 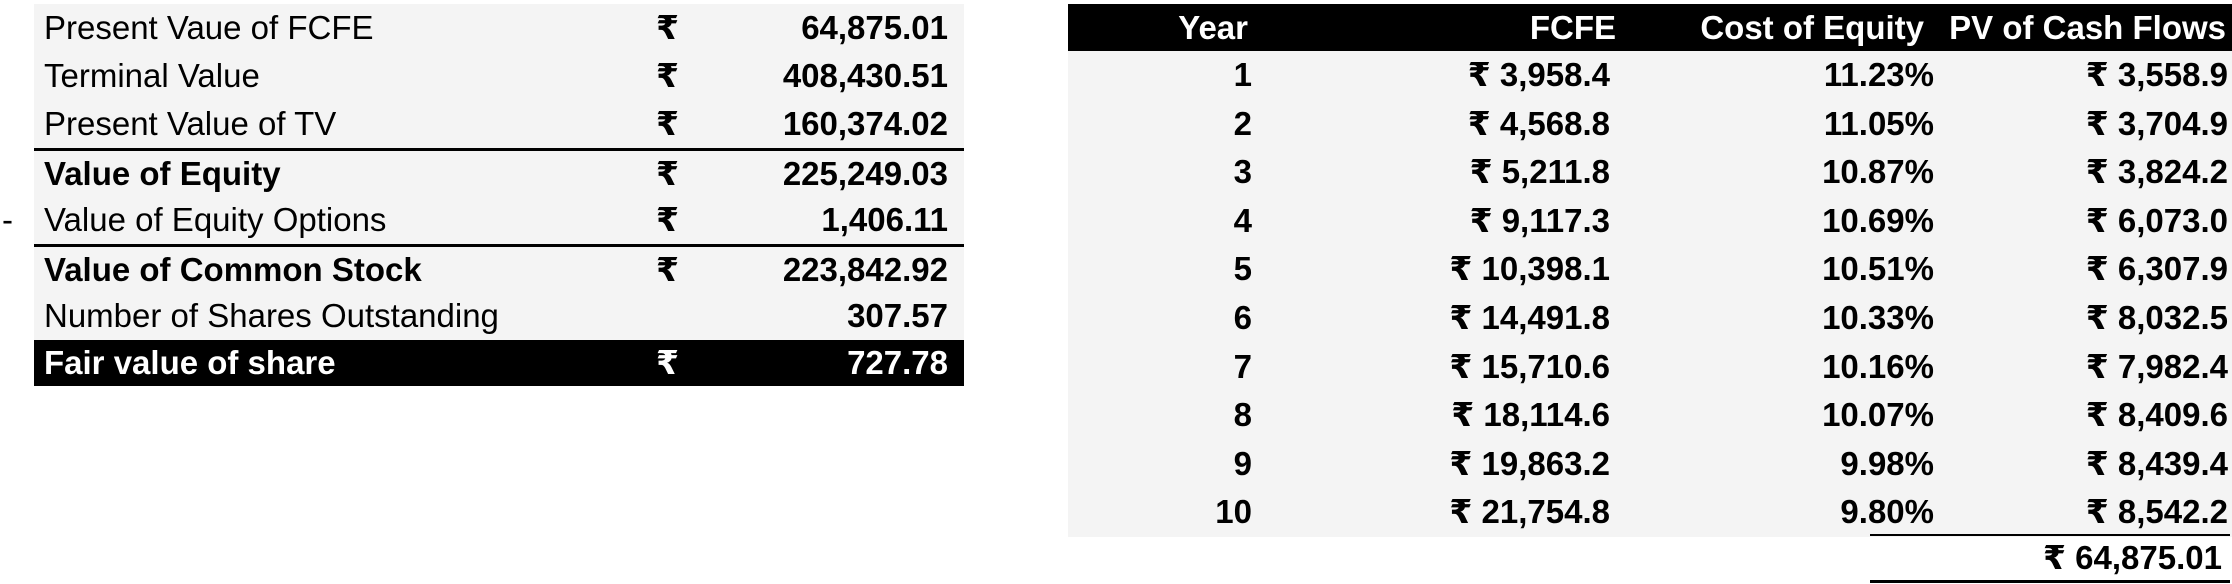 I want to click on summary-row-equity-options: Value of Equity Options ₹ 1,406.11, so click(x=499, y=220).